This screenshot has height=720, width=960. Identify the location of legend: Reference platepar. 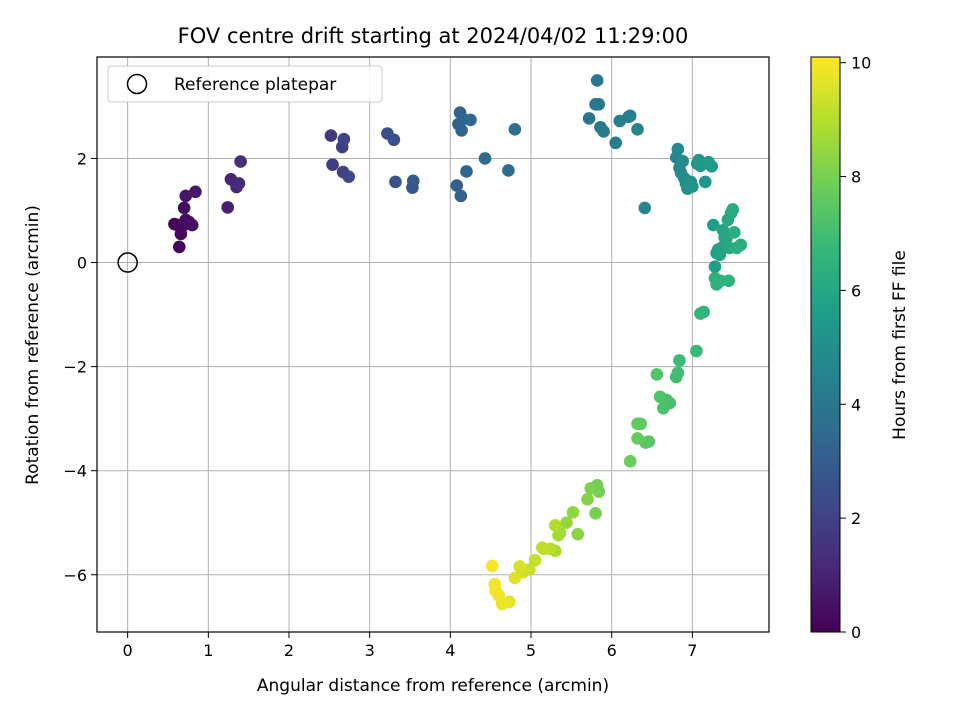
(245, 84).